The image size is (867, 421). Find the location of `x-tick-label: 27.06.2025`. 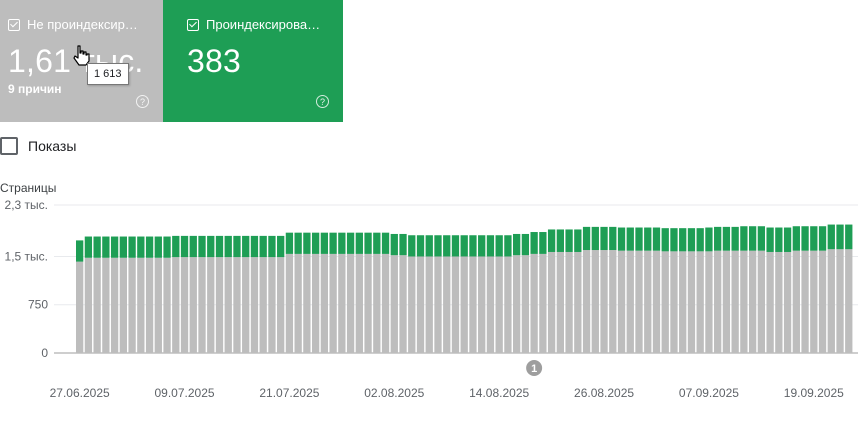

x-tick-label: 27.06.2025 is located at coordinates (80, 393).